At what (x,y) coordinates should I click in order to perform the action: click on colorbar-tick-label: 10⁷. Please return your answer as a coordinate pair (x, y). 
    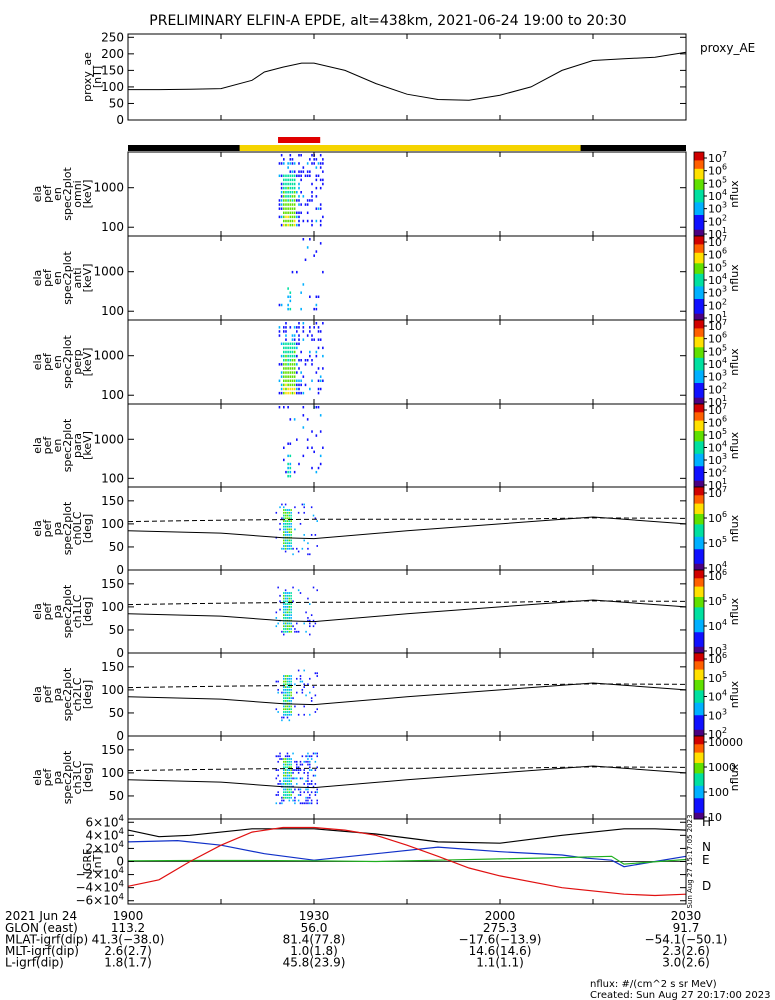
    Looking at the image, I should click on (717, 241).